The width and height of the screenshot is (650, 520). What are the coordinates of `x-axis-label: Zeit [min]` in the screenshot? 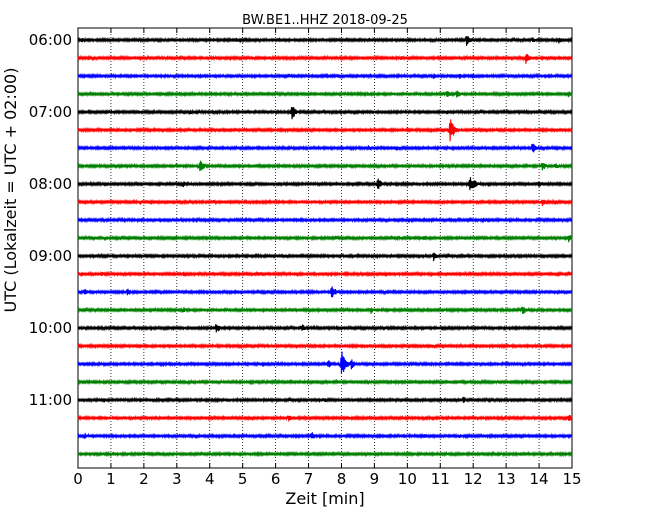 It's located at (324, 498).